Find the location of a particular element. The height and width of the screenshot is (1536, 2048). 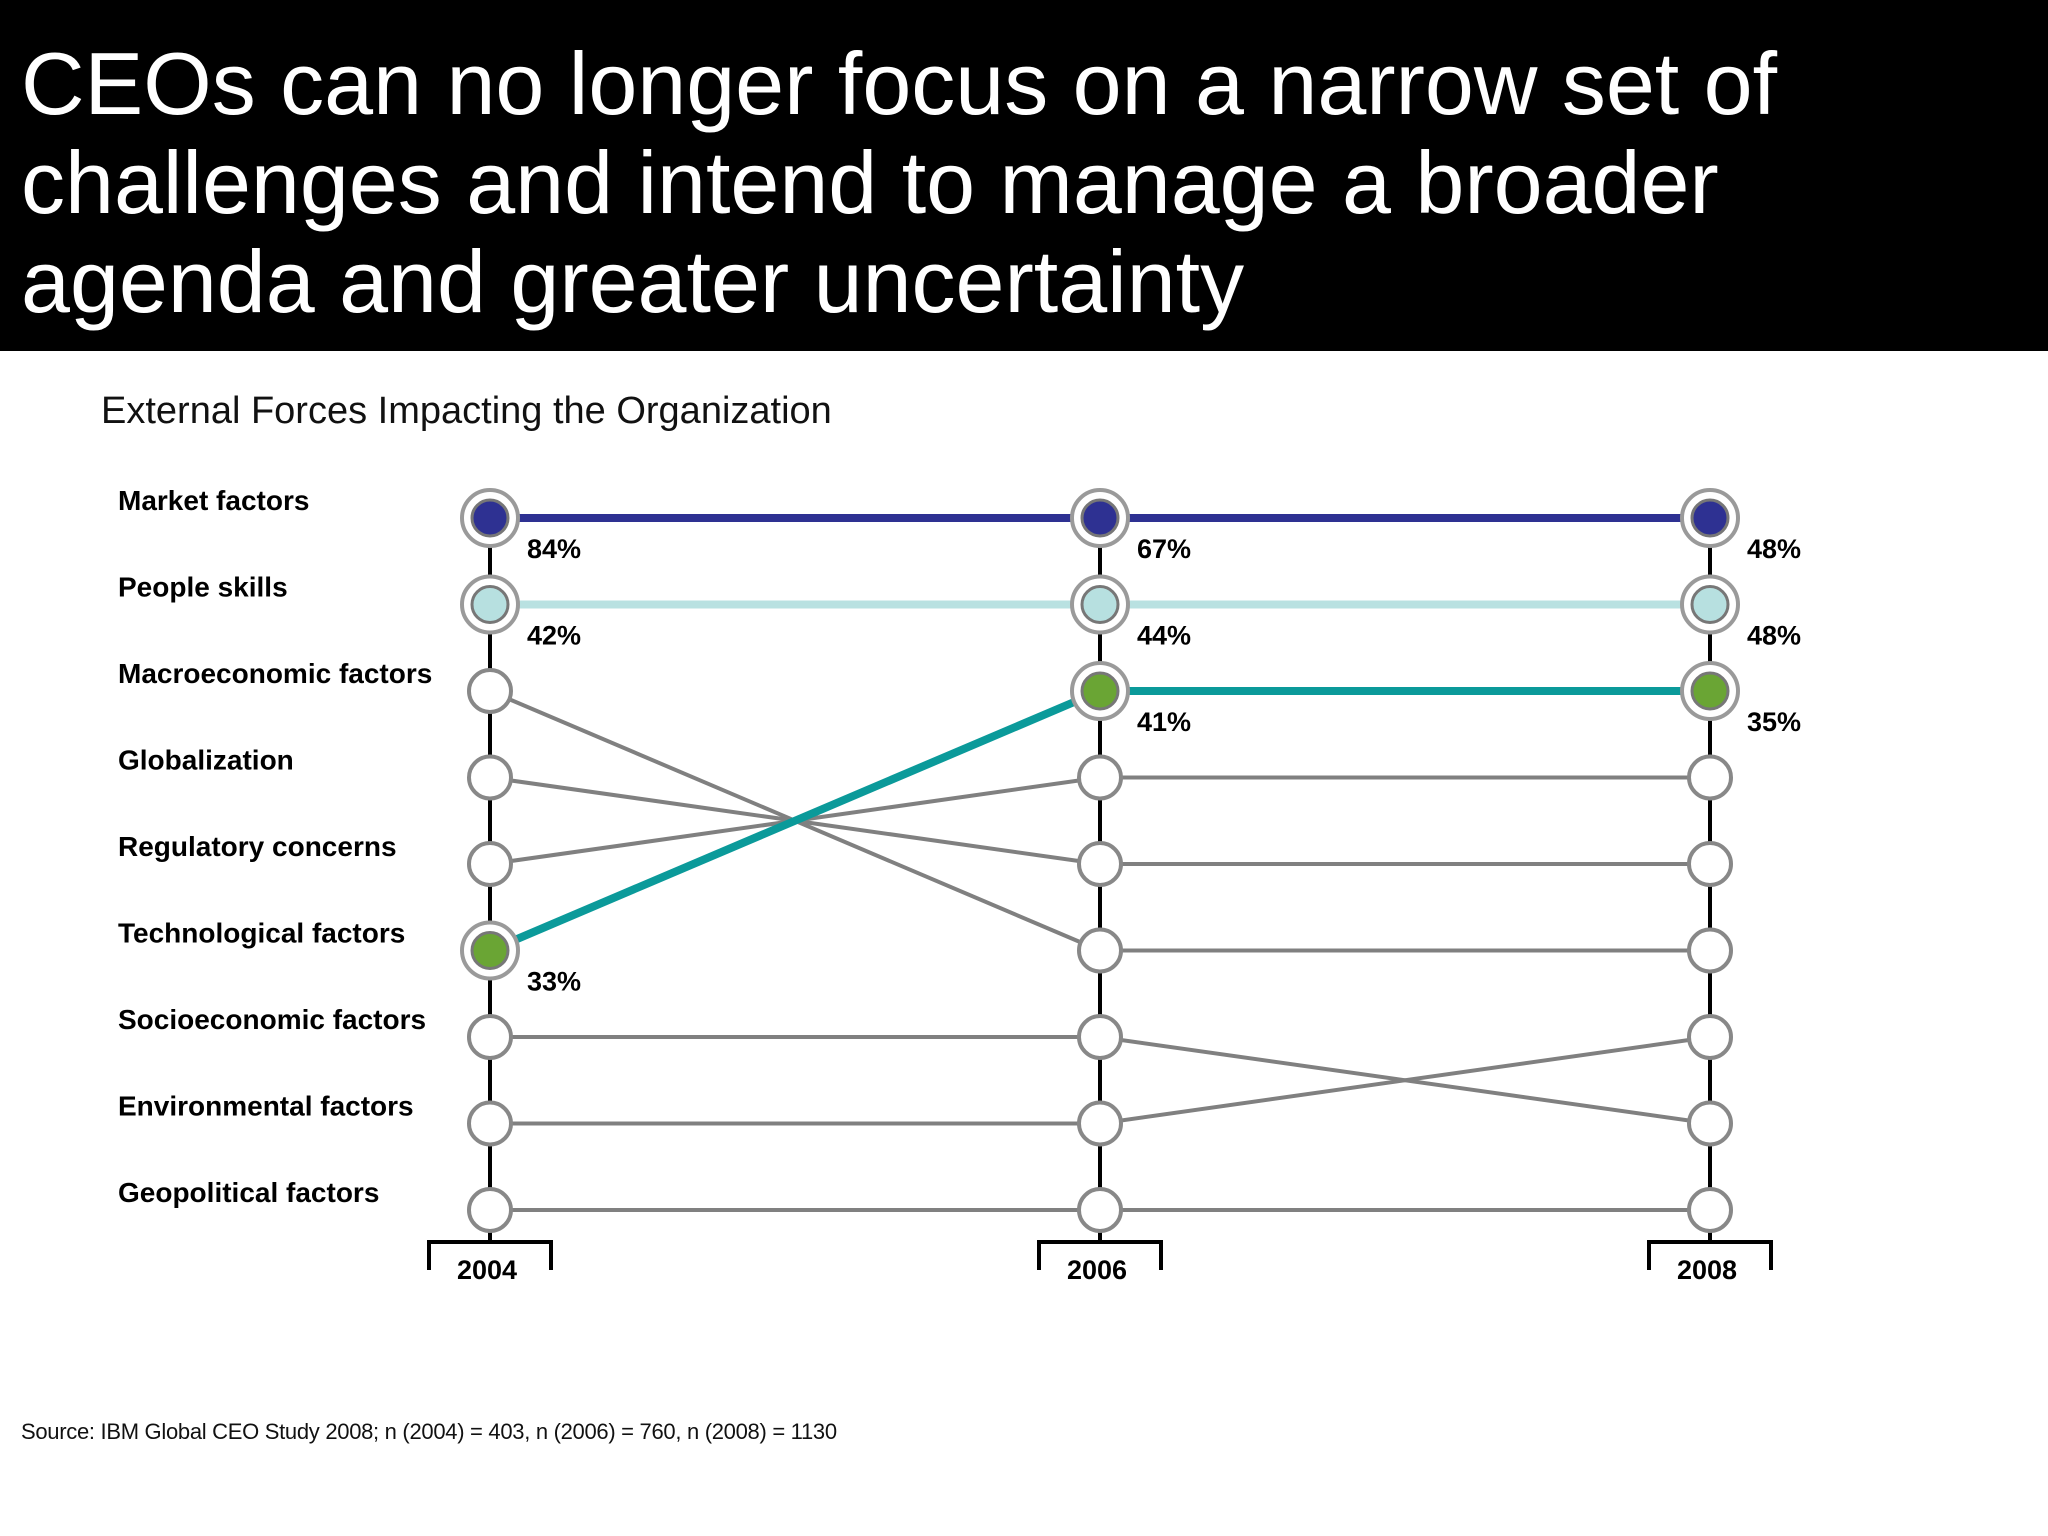

marker-geopolitical-factors-2006 is located at coordinates (1100, 1210).